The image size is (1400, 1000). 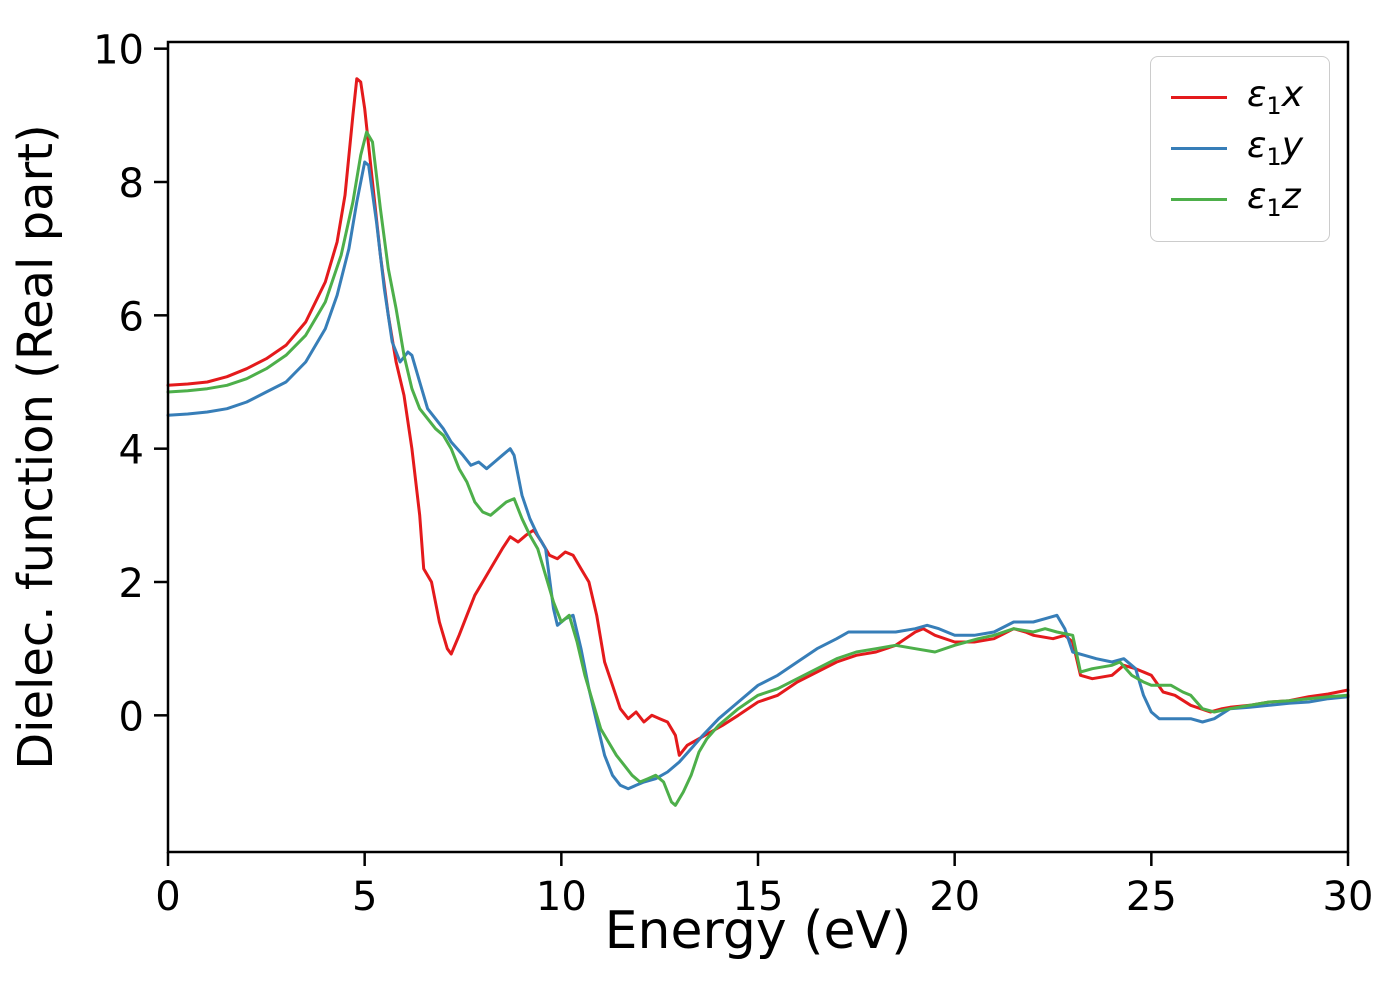 What do you see at coordinates (131, 451) in the screenshot?
I see `y-tick-label: 4` at bounding box center [131, 451].